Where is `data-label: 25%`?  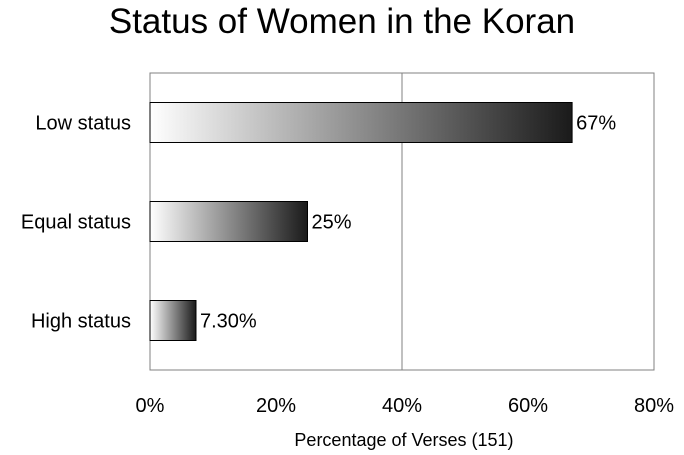
data-label: 25% is located at coordinates (332, 223).